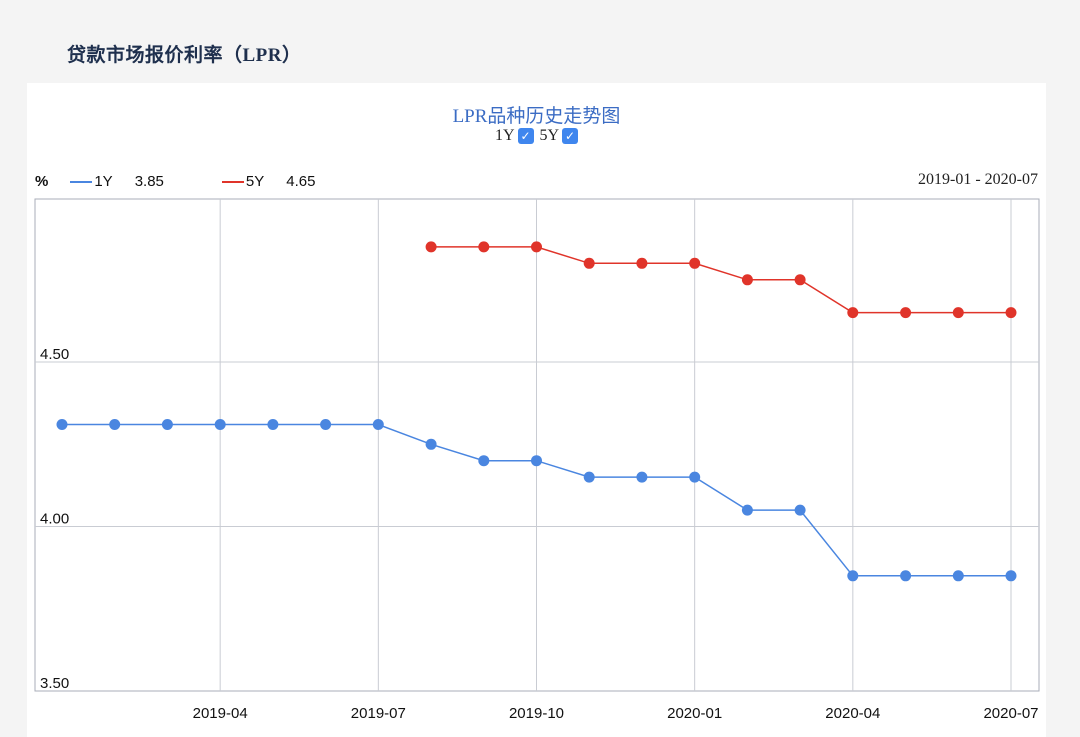 This screenshot has width=1080, height=737. I want to click on page-title: 贷款市场报价利率（LPR）, so click(184, 55).